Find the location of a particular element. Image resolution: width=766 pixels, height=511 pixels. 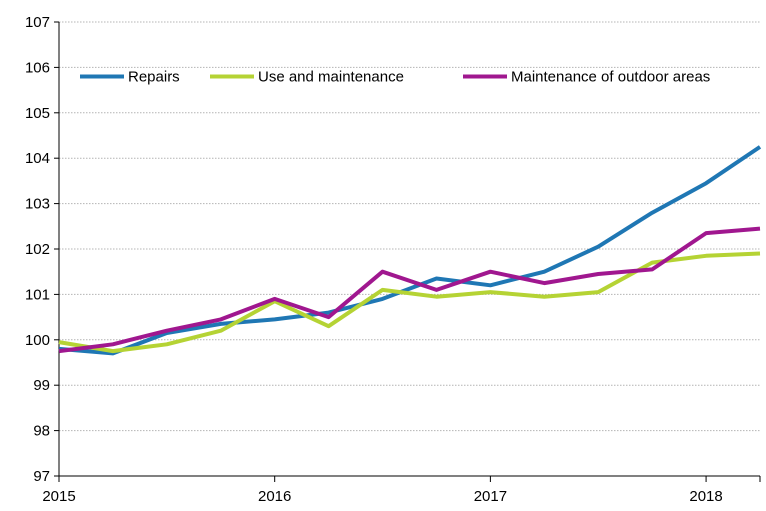

x-tick-label: 2017 is located at coordinates (490, 496).